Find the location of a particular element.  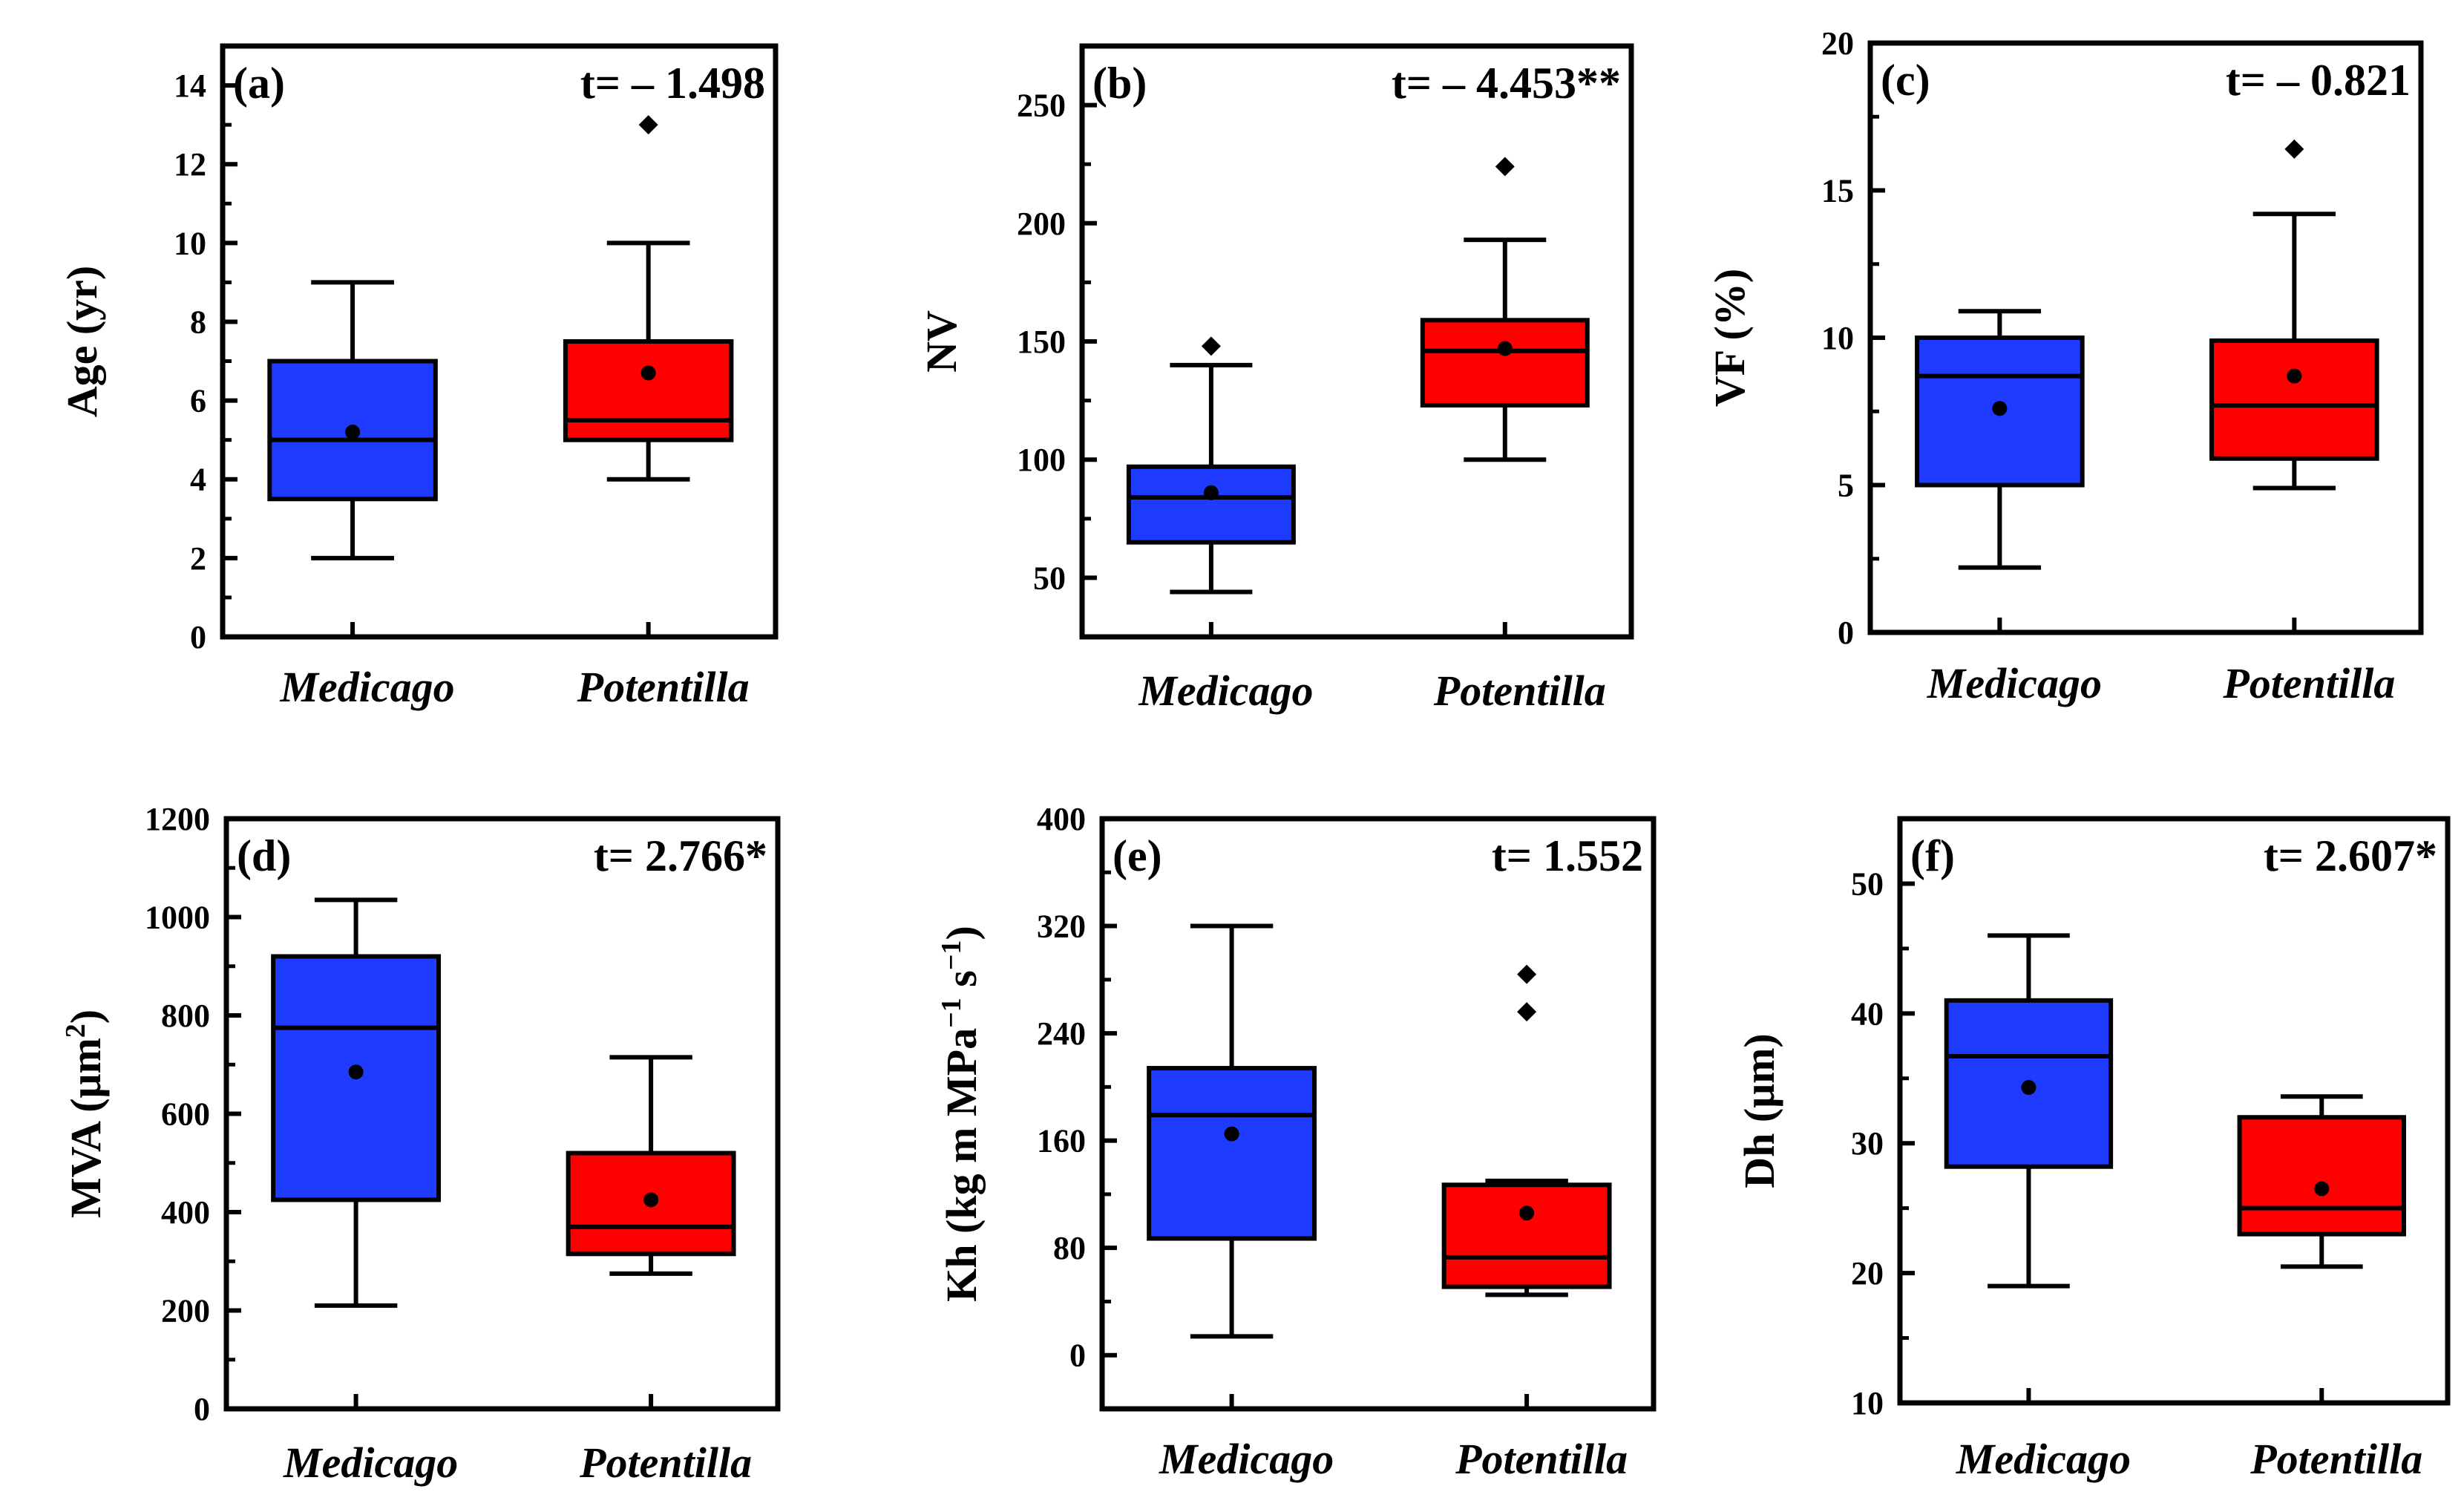

y-tick-label: 1200 is located at coordinates (178, 819).